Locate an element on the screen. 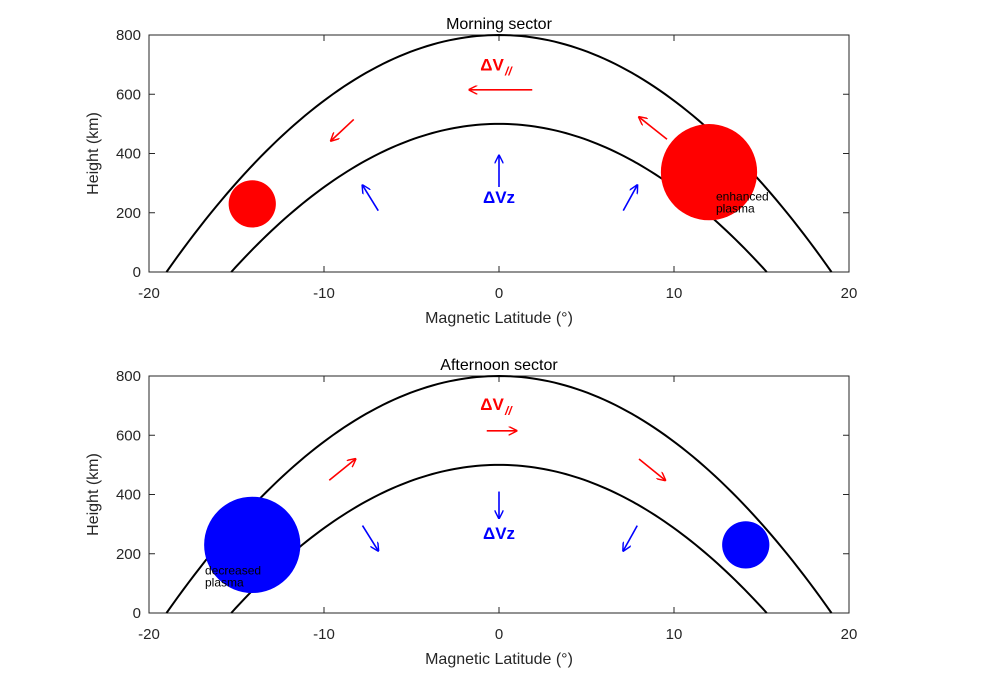  inner-field-line is located at coordinates (499, 538).